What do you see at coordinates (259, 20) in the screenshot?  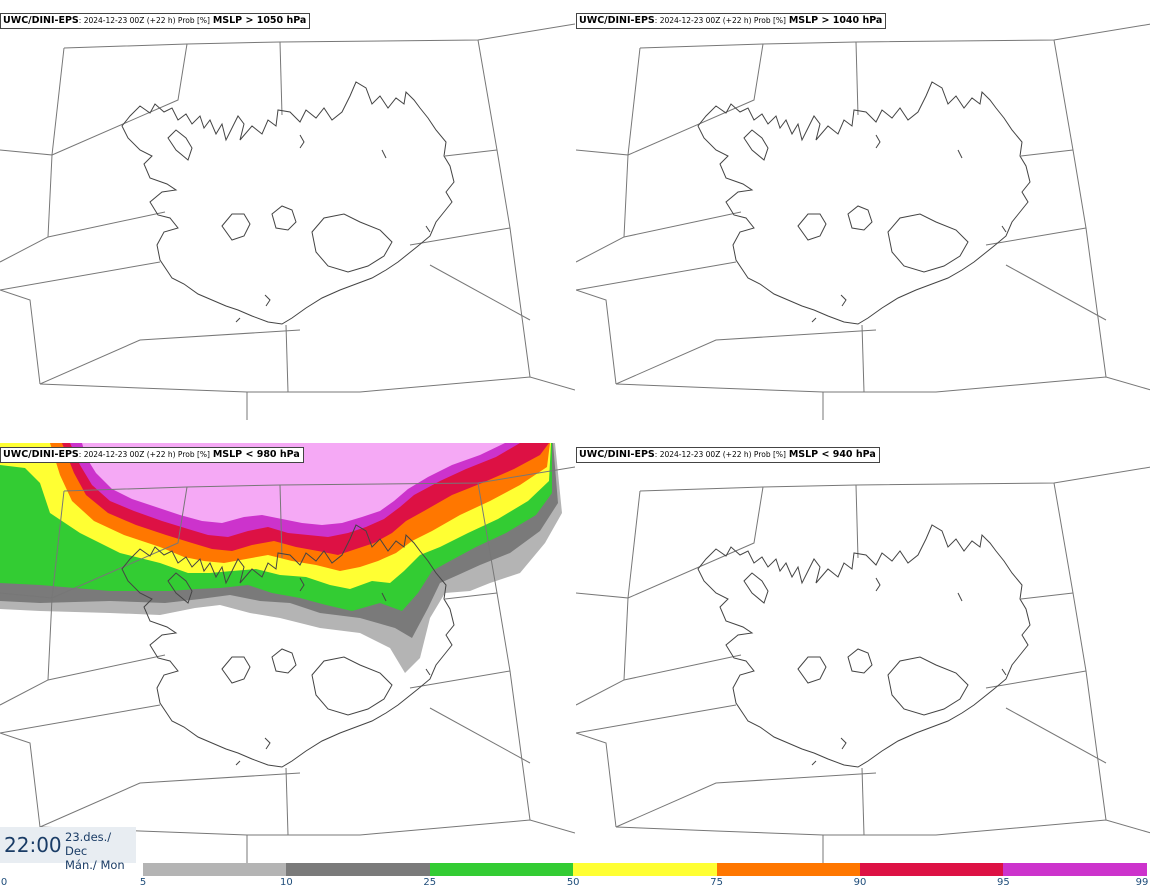 I see `threshold-condition: MSLP > 1050 hPa` at bounding box center [259, 20].